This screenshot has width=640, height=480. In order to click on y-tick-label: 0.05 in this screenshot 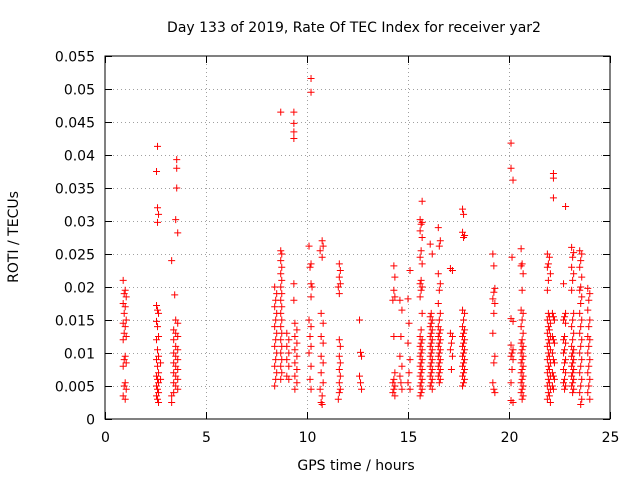, I will do `click(79, 91)`.